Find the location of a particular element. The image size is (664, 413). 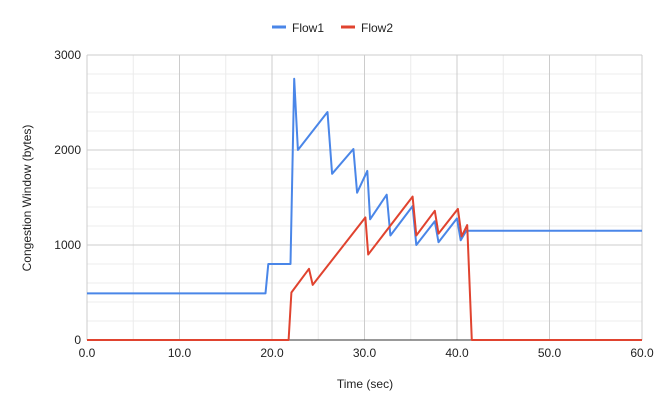

y-tick-label: 3000 is located at coordinates (67, 55).